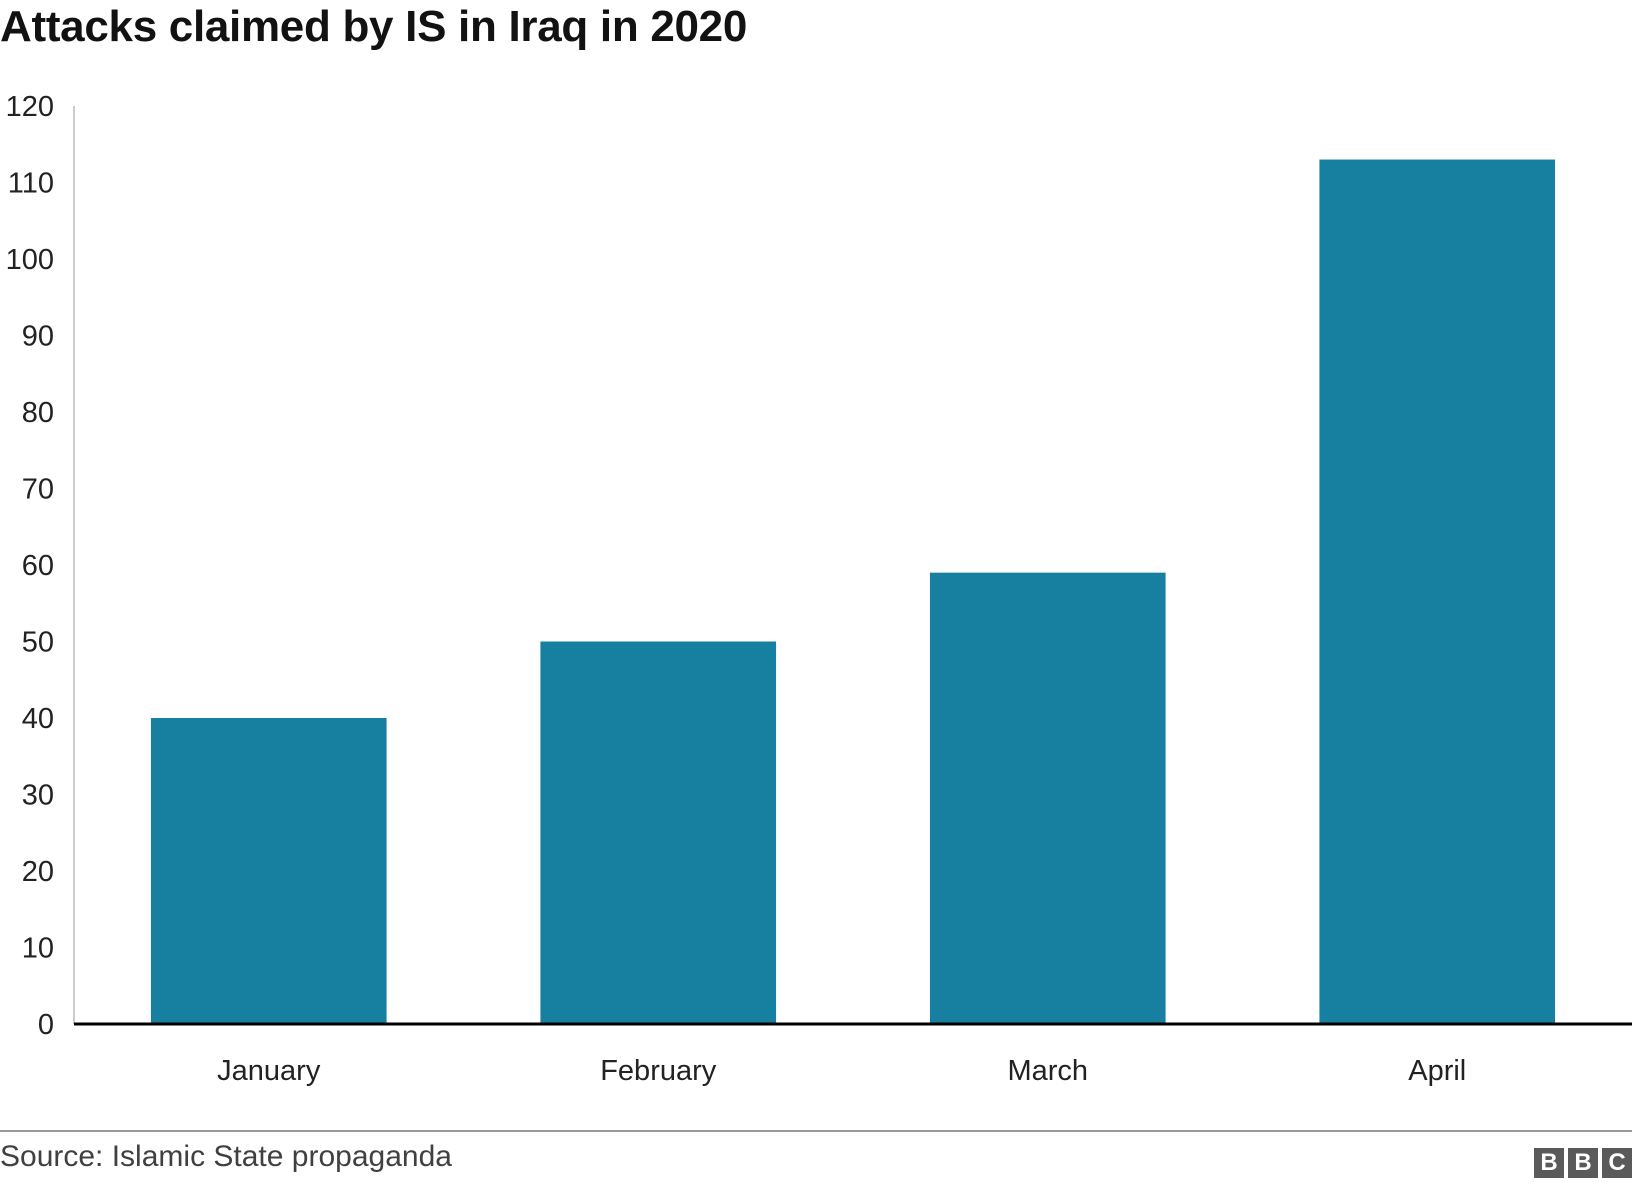 The image size is (1632, 1186). Describe the element at coordinates (658, 832) in the screenshot. I see `bar-february` at that location.